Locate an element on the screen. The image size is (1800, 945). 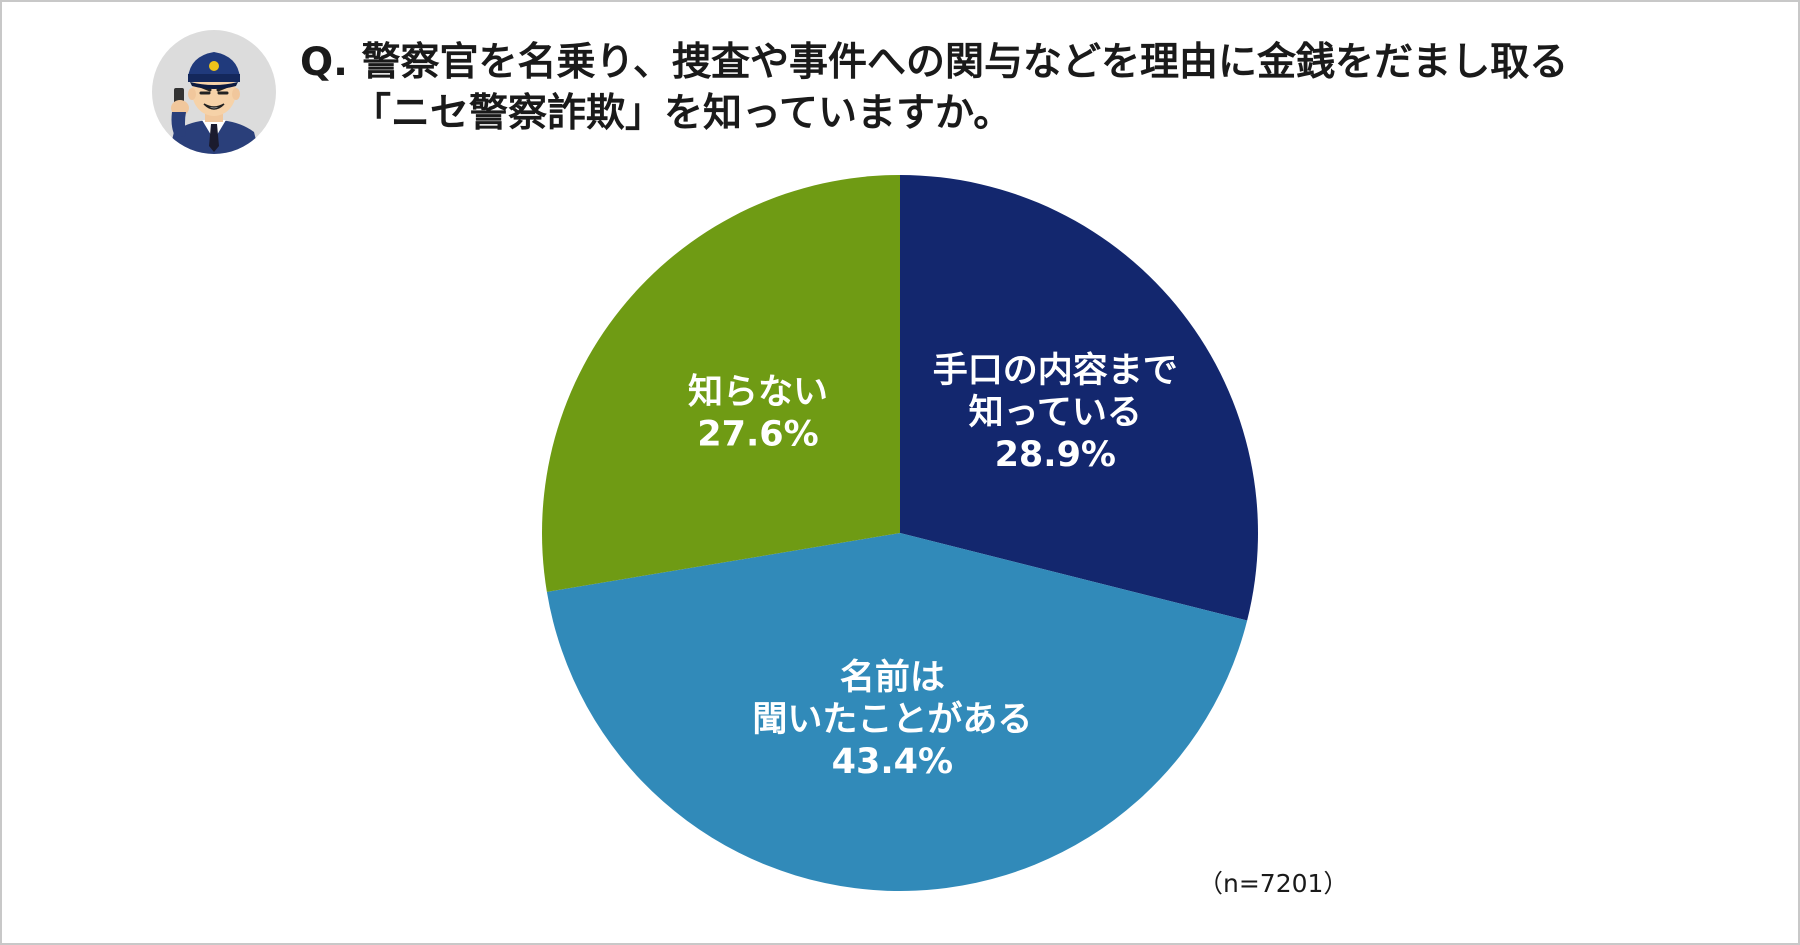
pie-slice-category: 知らない is located at coordinates (758, 393).